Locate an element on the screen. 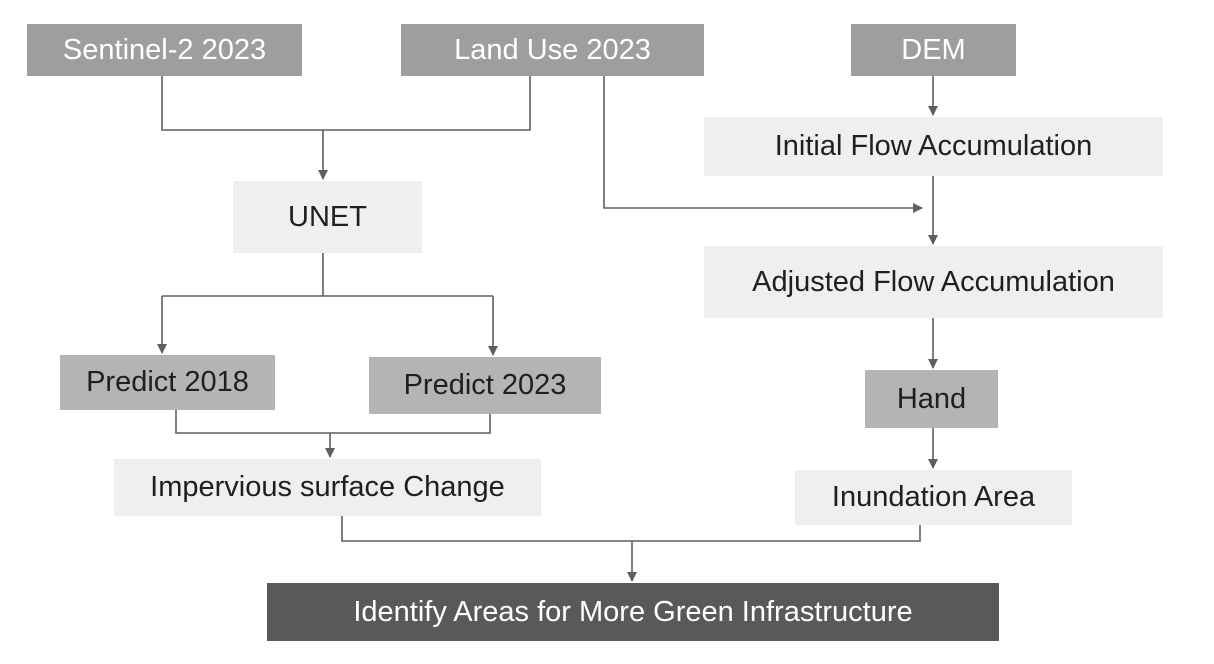 The width and height of the screenshot is (1214, 664). arrow-landuse-to-flow is located at coordinates (763, 144).